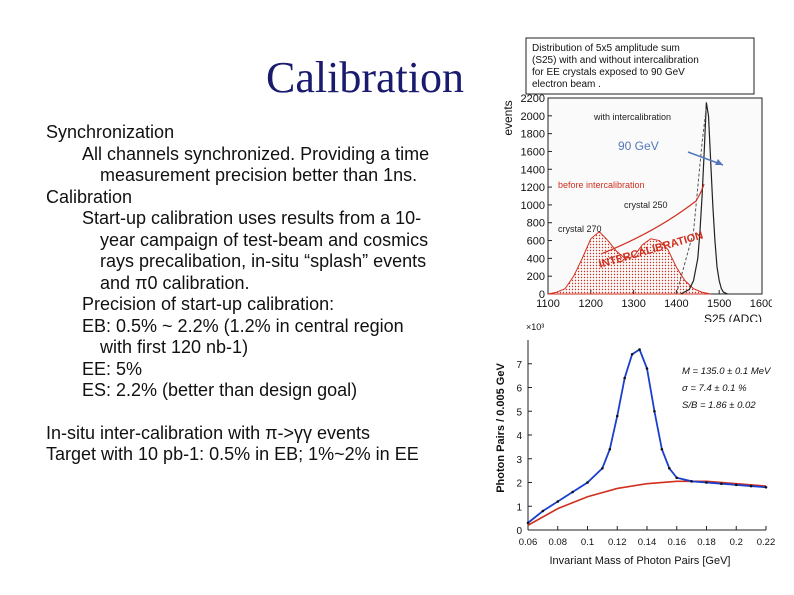 The image size is (794, 595). Describe the element at coordinates (714, 388) in the screenshot. I see `fit-param-1: σ = 7.4 ± 0.1 %` at that location.